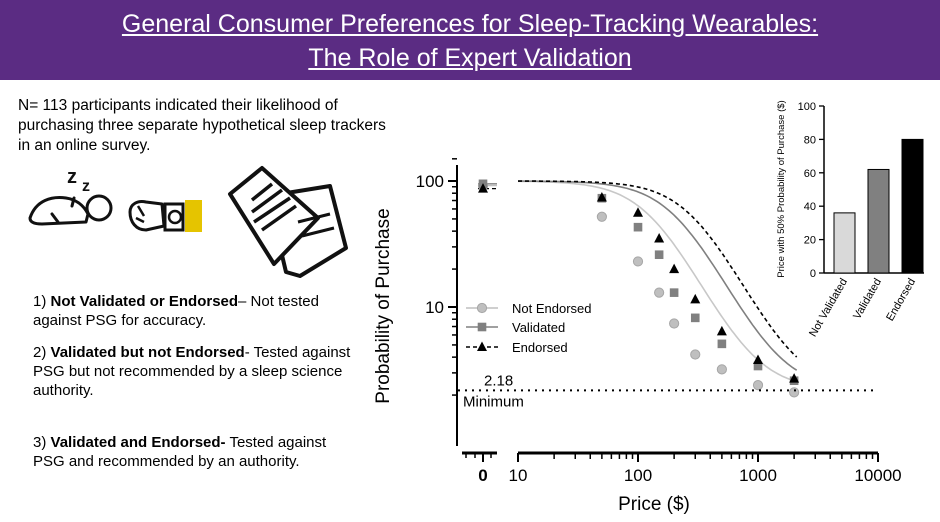 The width and height of the screenshot is (940, 522). Describe the element at coordinates (538, 327) in the screenshot. I see `legend-label: Validated` at that location.